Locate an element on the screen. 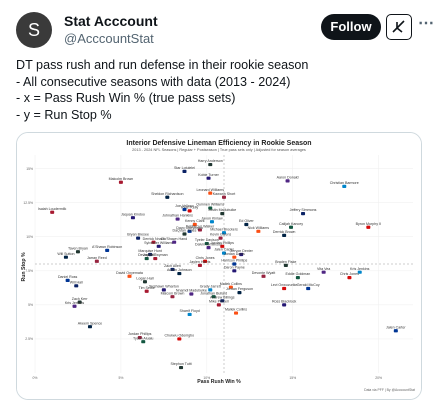 This screenshot has width=434, height=400. data-point-label: Zach Kerr is located at coordinates (80, 299).